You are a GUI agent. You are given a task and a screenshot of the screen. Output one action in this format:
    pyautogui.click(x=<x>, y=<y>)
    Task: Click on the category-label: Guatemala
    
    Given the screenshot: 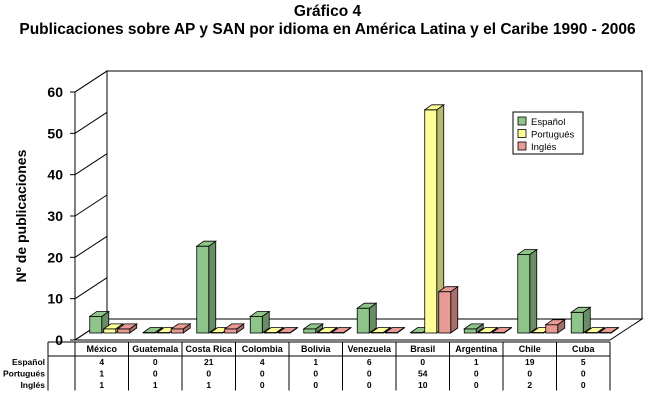 What is the action you would take?
    pyautogui.click(x=155, y=349)
    